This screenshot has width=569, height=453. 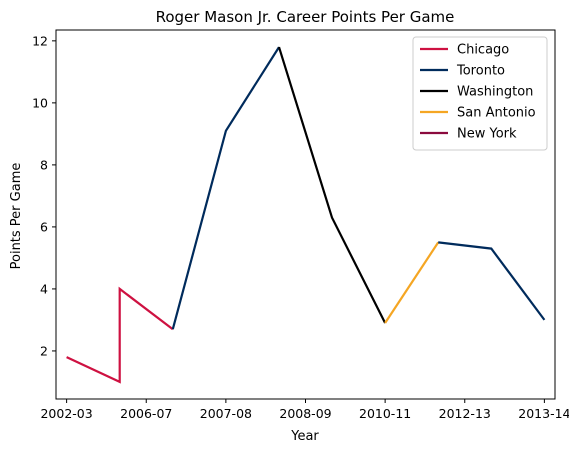 What do you see at coordinates (40, 40) in the screenshot?
I see `y-tick-label-5: 12` at bounding box center [40, 40].